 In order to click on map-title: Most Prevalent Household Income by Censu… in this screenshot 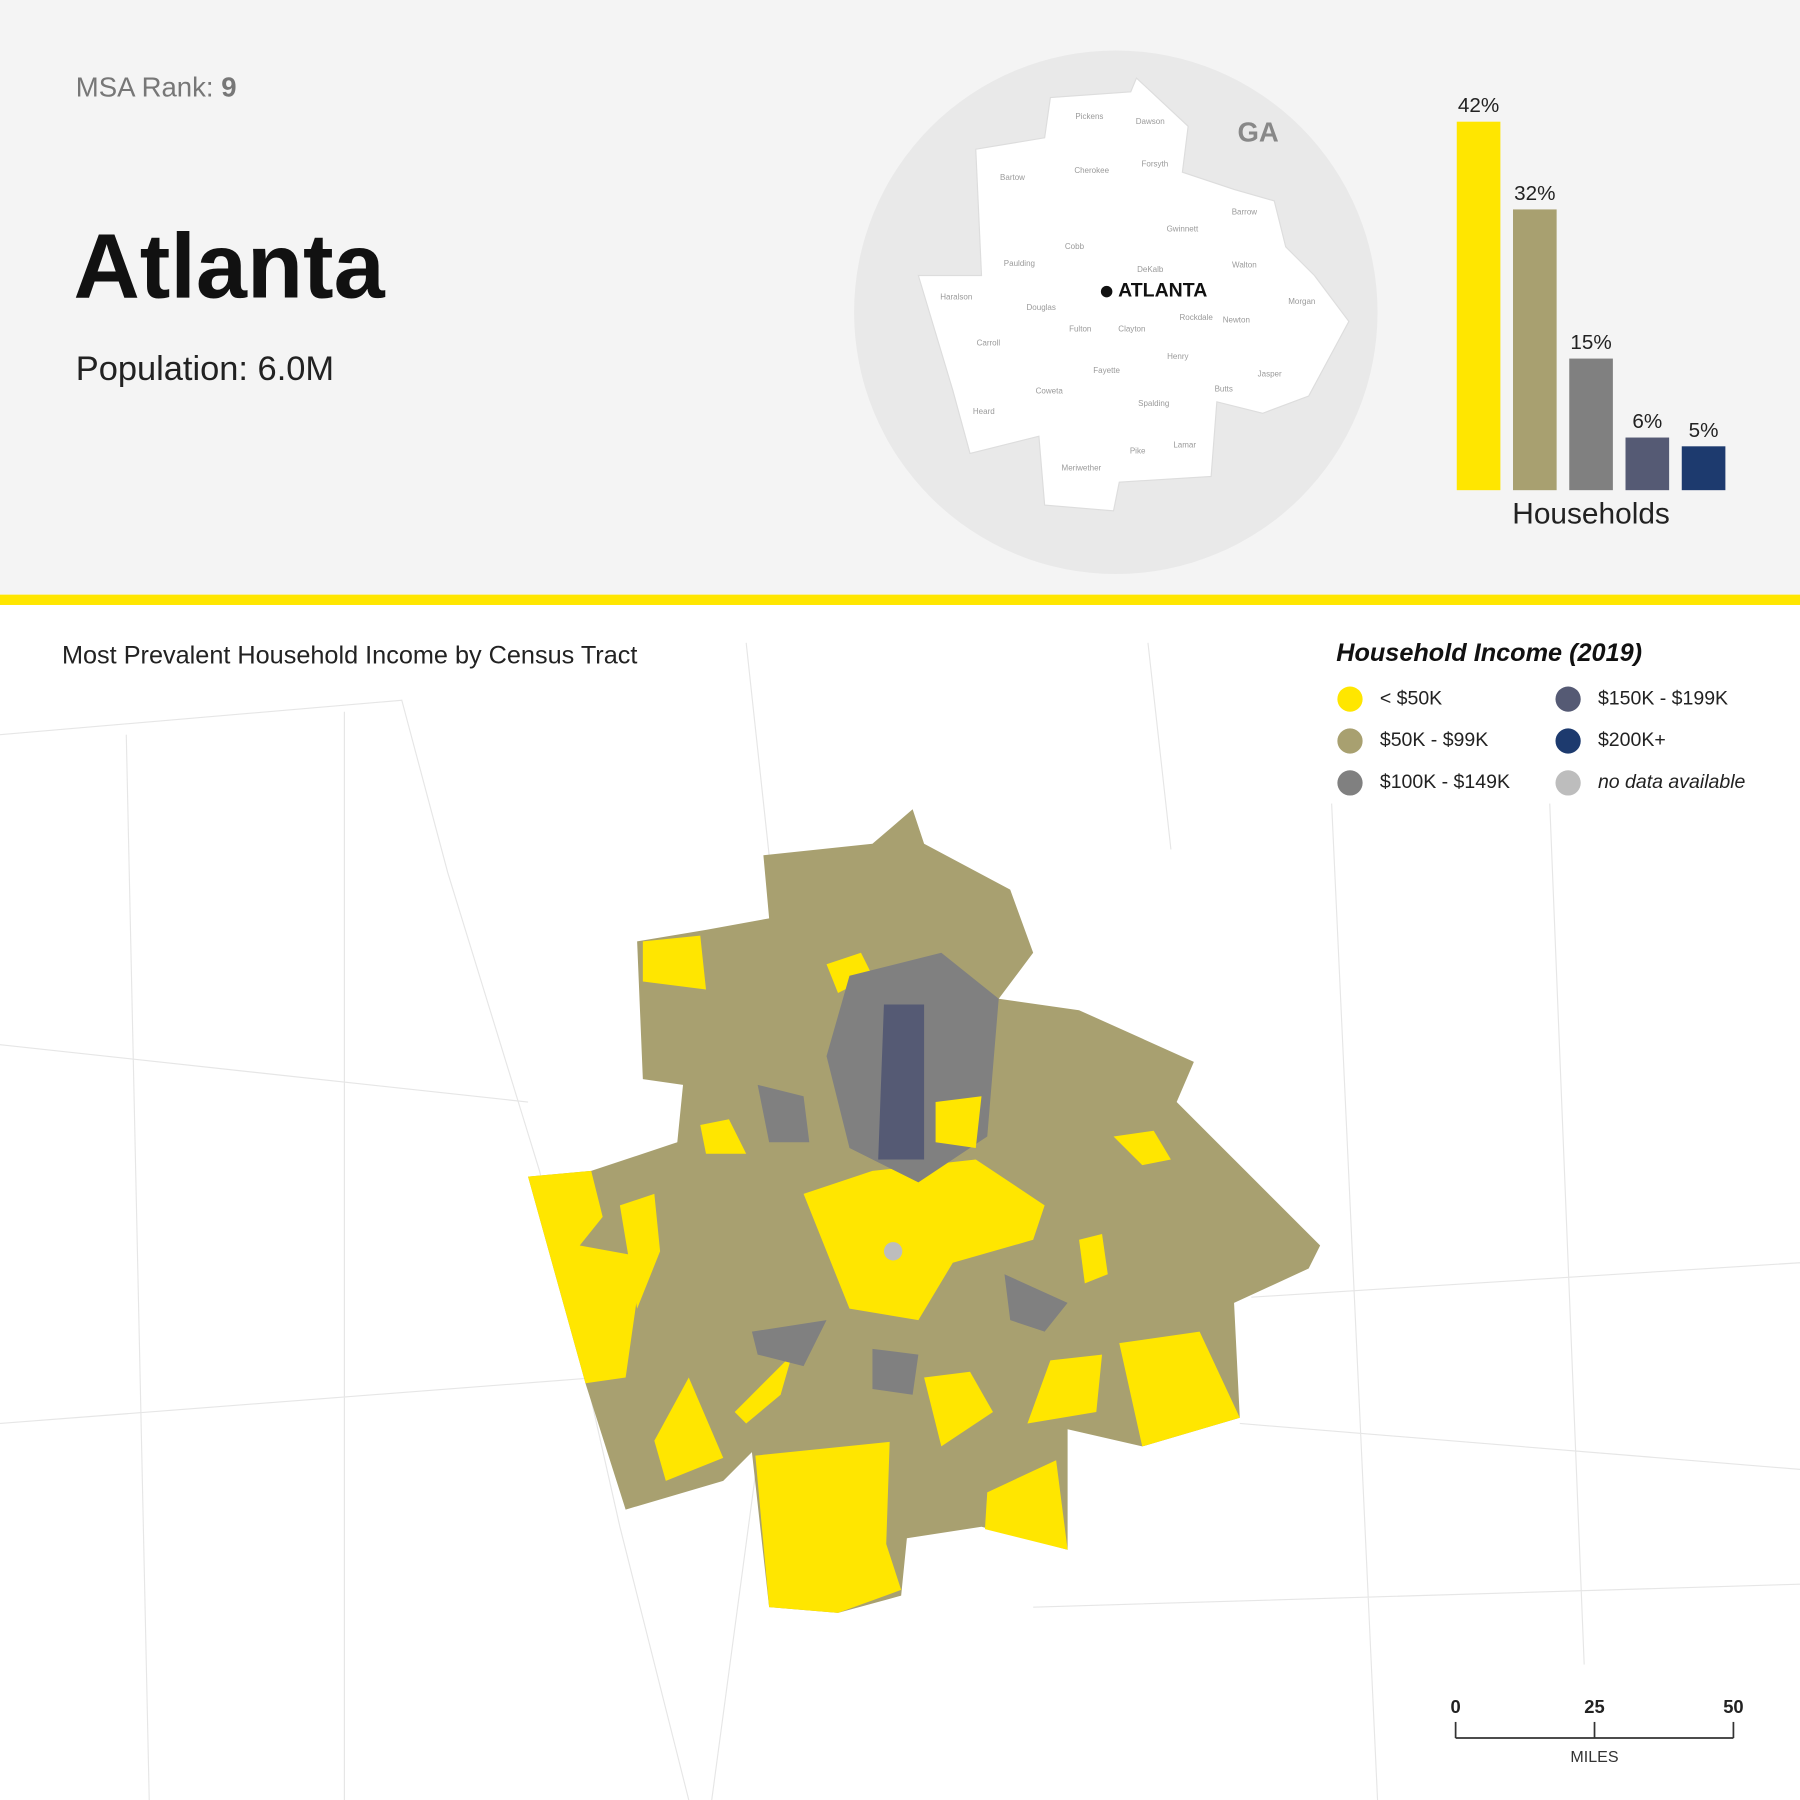, I will do `click(349, 655)`.